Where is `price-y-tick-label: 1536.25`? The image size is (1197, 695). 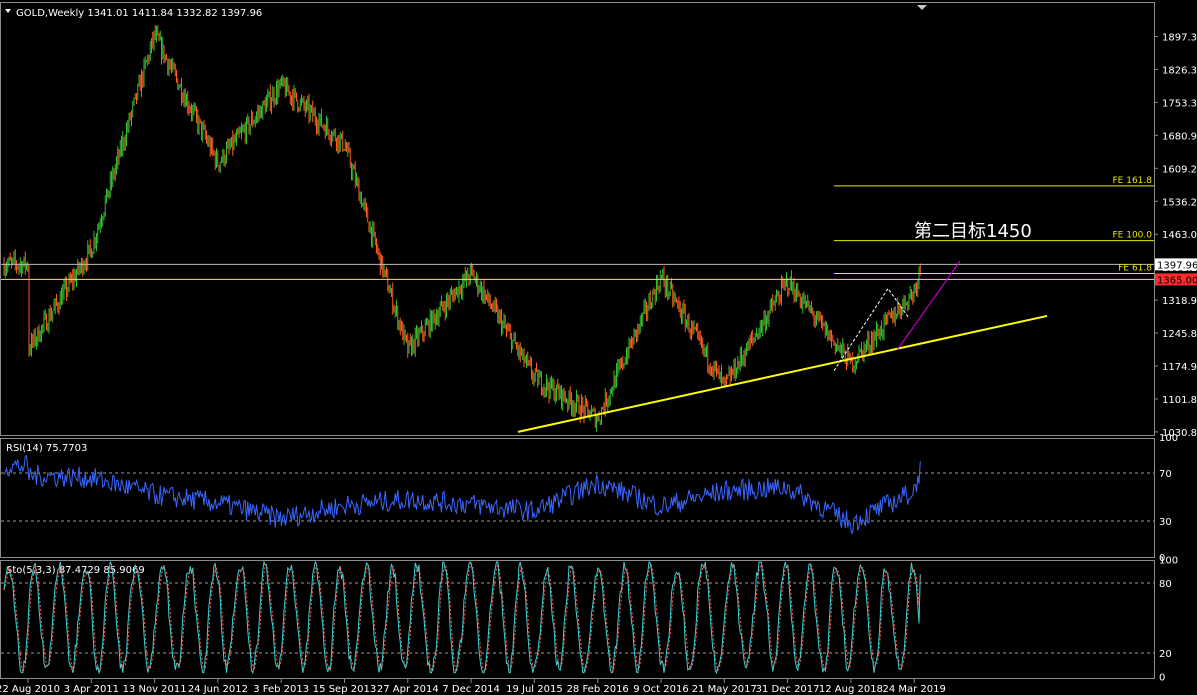 price-y-tick-label: 1536.25 is located at coordinates (1179, 202).